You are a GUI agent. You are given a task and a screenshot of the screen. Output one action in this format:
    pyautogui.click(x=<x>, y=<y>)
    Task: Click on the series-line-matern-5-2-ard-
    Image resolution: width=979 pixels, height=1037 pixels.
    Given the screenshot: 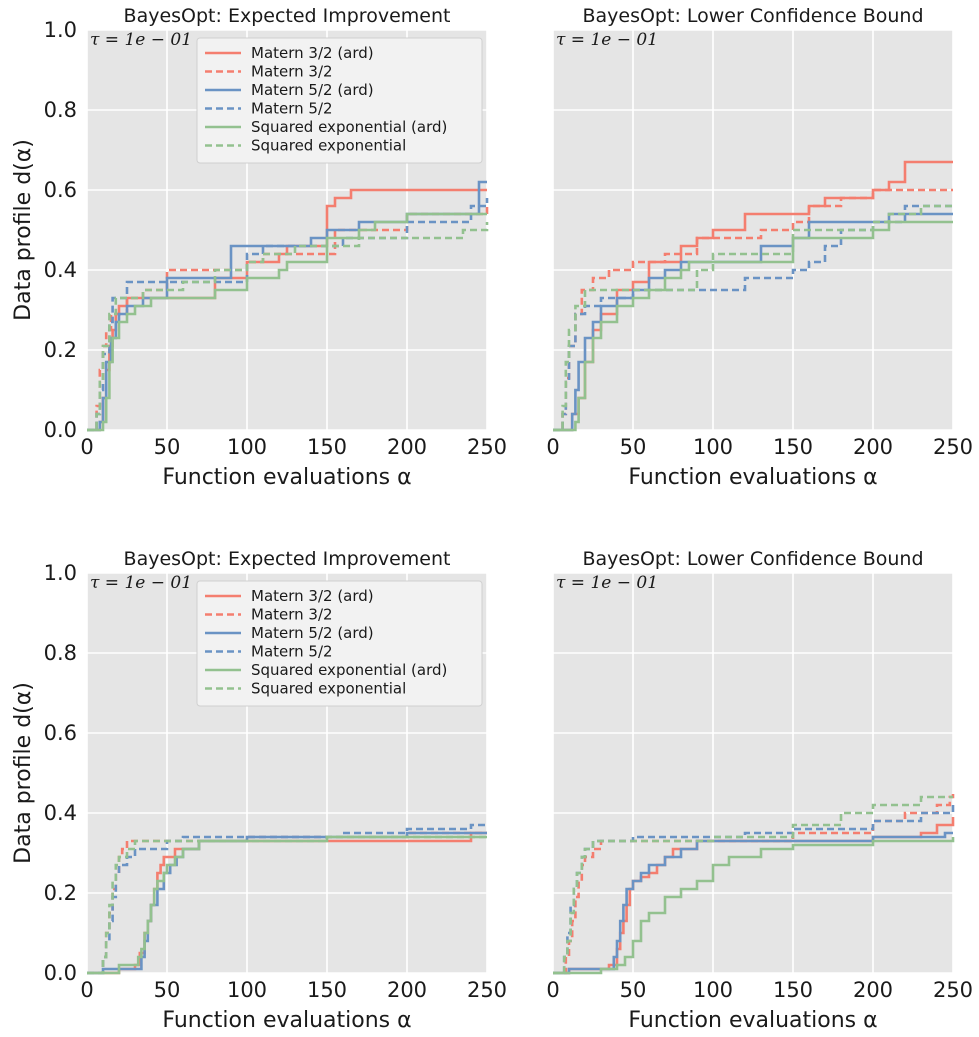 What is the action you would take?
    pyautogui.click(x=753, y=903)
    